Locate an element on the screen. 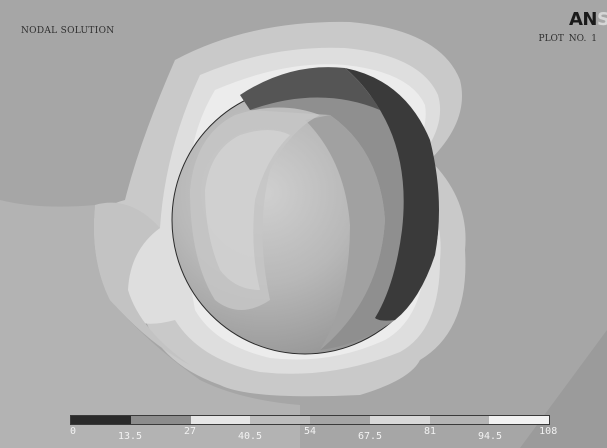  contour-band-left-light is located at coordinates (142, 283).